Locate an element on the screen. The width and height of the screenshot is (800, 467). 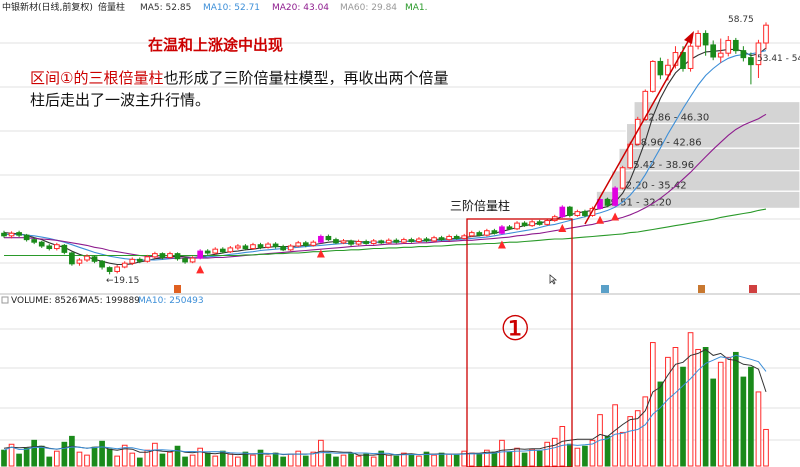
region-number: ① is located at coordinates (515, 329).